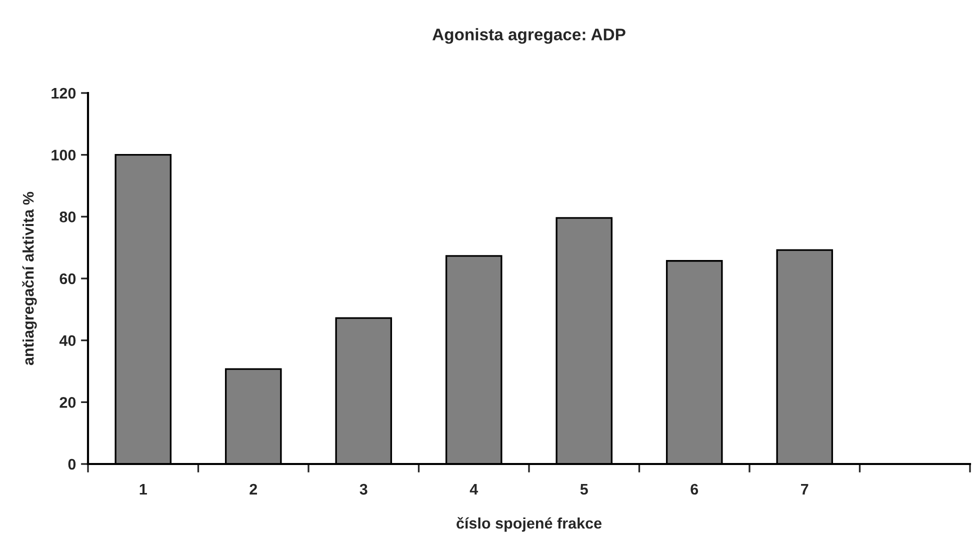 This screenshot has width=974, height=546. What do you see at coordinates (68, 217) in the screenshot?
I see `y-tick-label: 80` at bounding box center [68, 217].